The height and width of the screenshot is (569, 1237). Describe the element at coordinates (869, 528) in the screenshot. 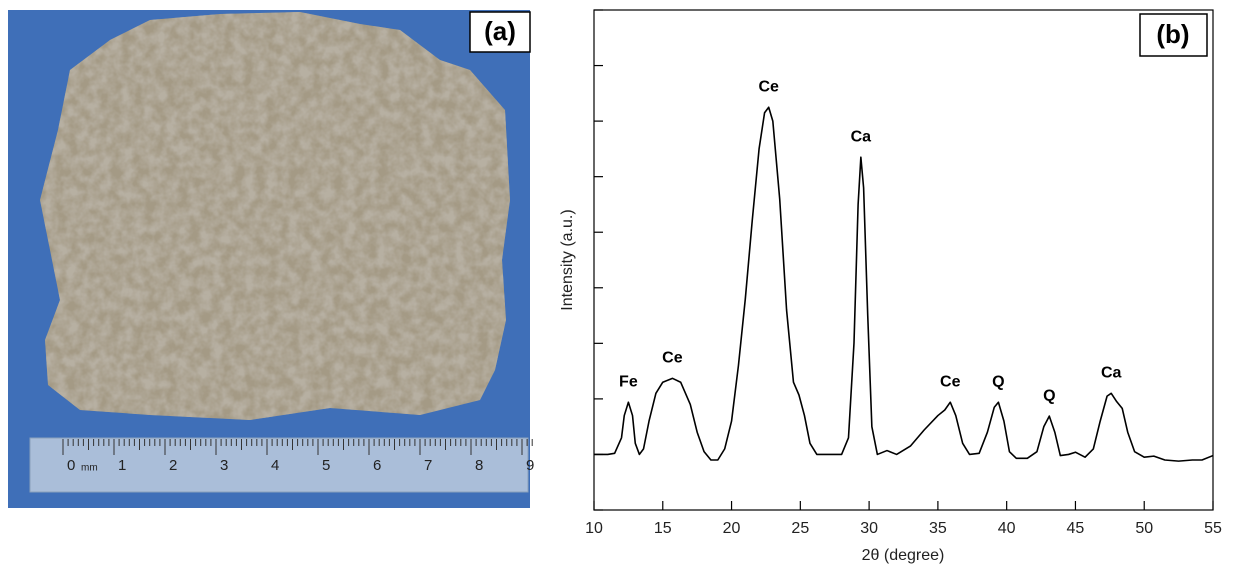

I see `x-tick-label: 30` at that location.